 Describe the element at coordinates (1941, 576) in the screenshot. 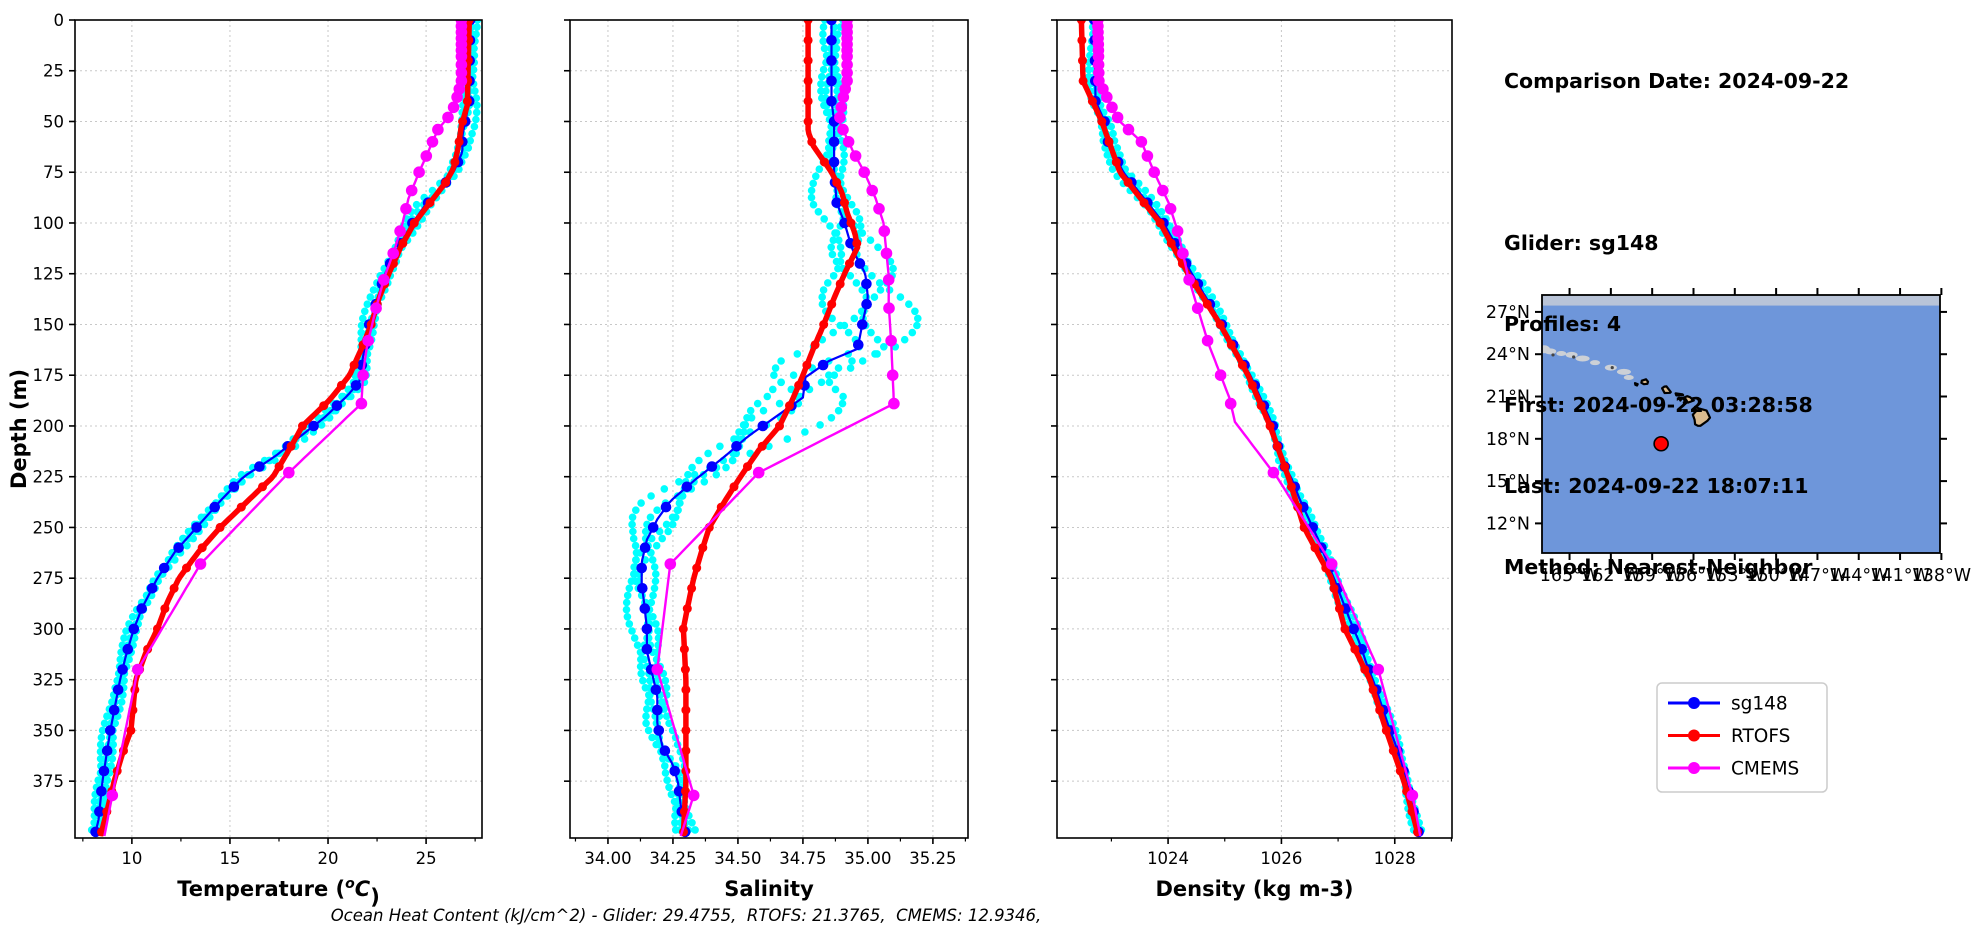

I see `map-lon-label: 138°W` at that location.